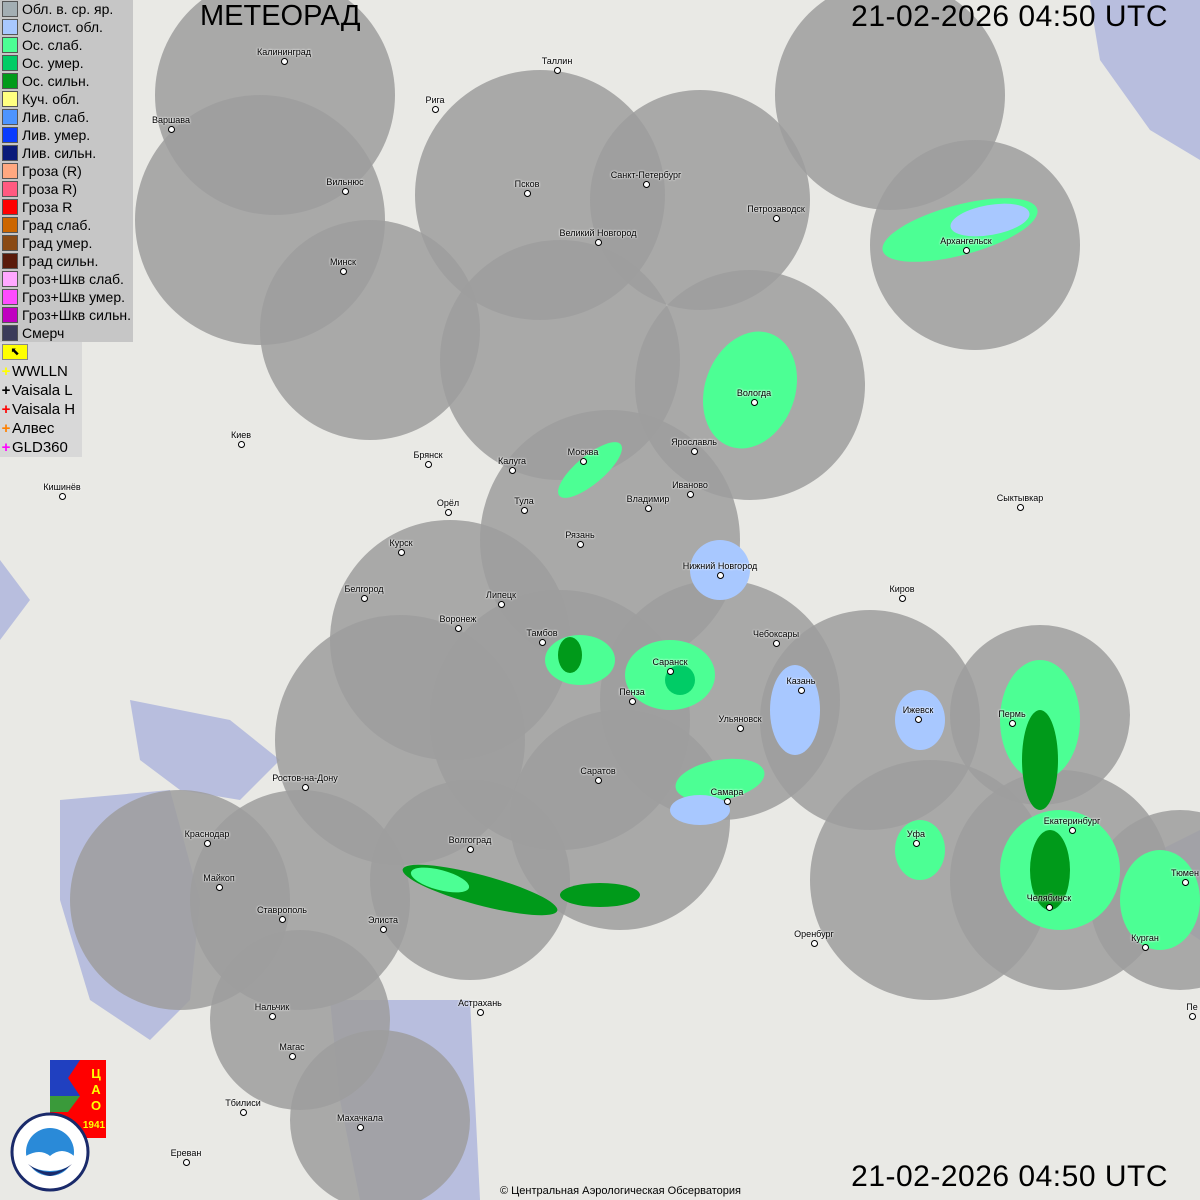 This screenshot has height=1200, width=1200. Describe the element at coordinates (241, 435) in the screenshot. I see `city-label: Киев` at that location.